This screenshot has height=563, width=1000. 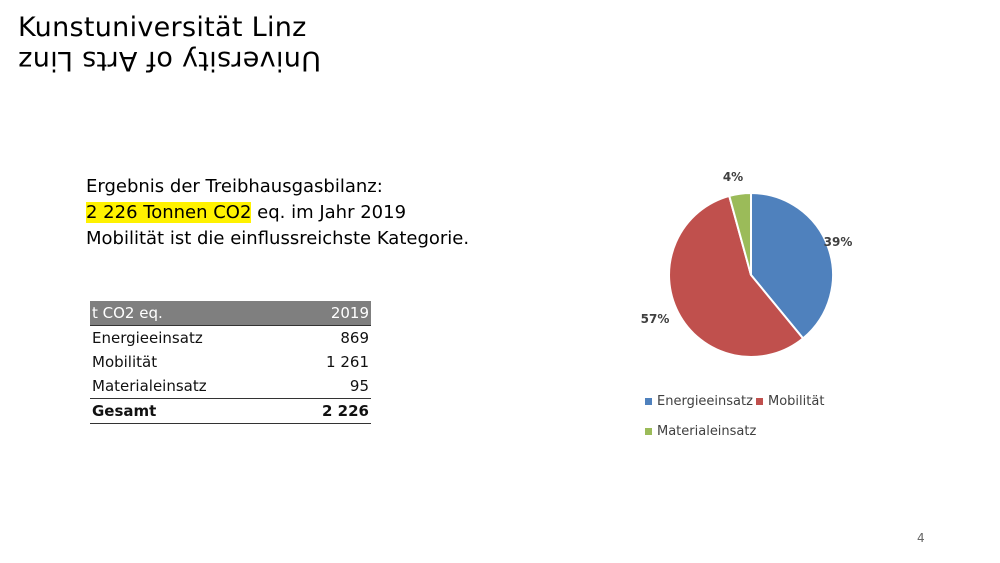 I want to click on table-row: Materialeinsatz 95, so click(x=230, y=386).